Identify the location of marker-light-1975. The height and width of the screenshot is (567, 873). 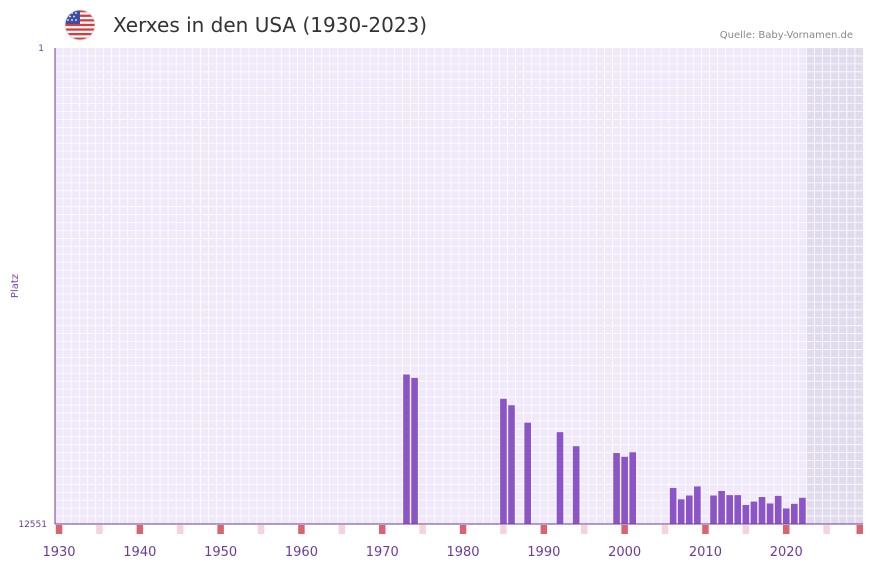
(422, 529).